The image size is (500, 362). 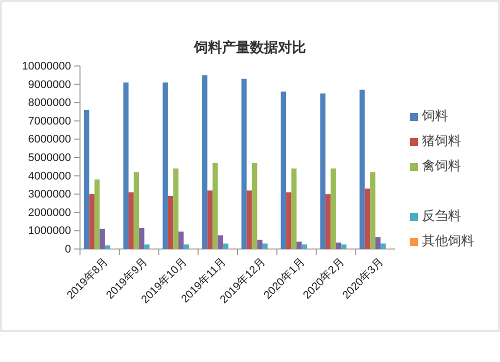 I want to click on chart-title: 饲料产量数据对比, so click(x=249, y=47).